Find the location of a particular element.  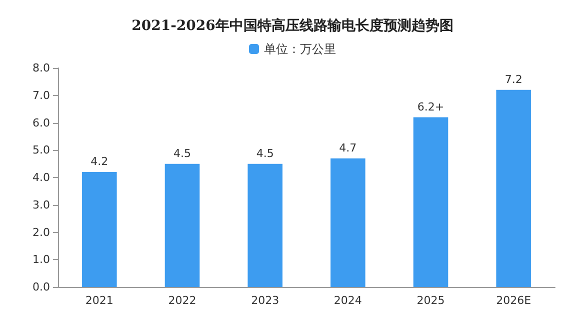

legend-label: 单位：万公里 is located at coordinates (300, 49).